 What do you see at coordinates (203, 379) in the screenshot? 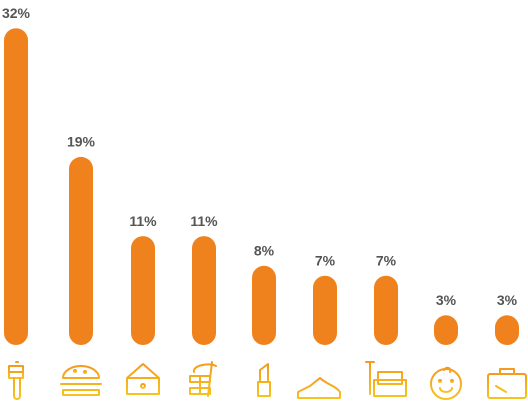
I see `sewing-icon` at bounding box center [203, 379].